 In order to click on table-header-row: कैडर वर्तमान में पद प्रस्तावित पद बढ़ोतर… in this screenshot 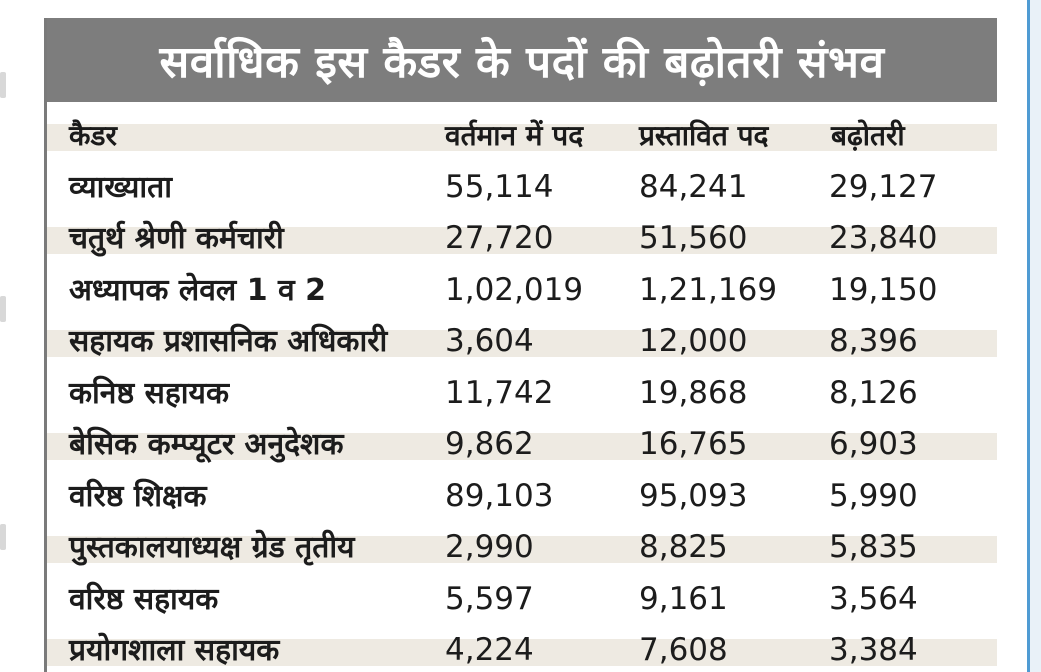, I will do `click(522, 136)`.